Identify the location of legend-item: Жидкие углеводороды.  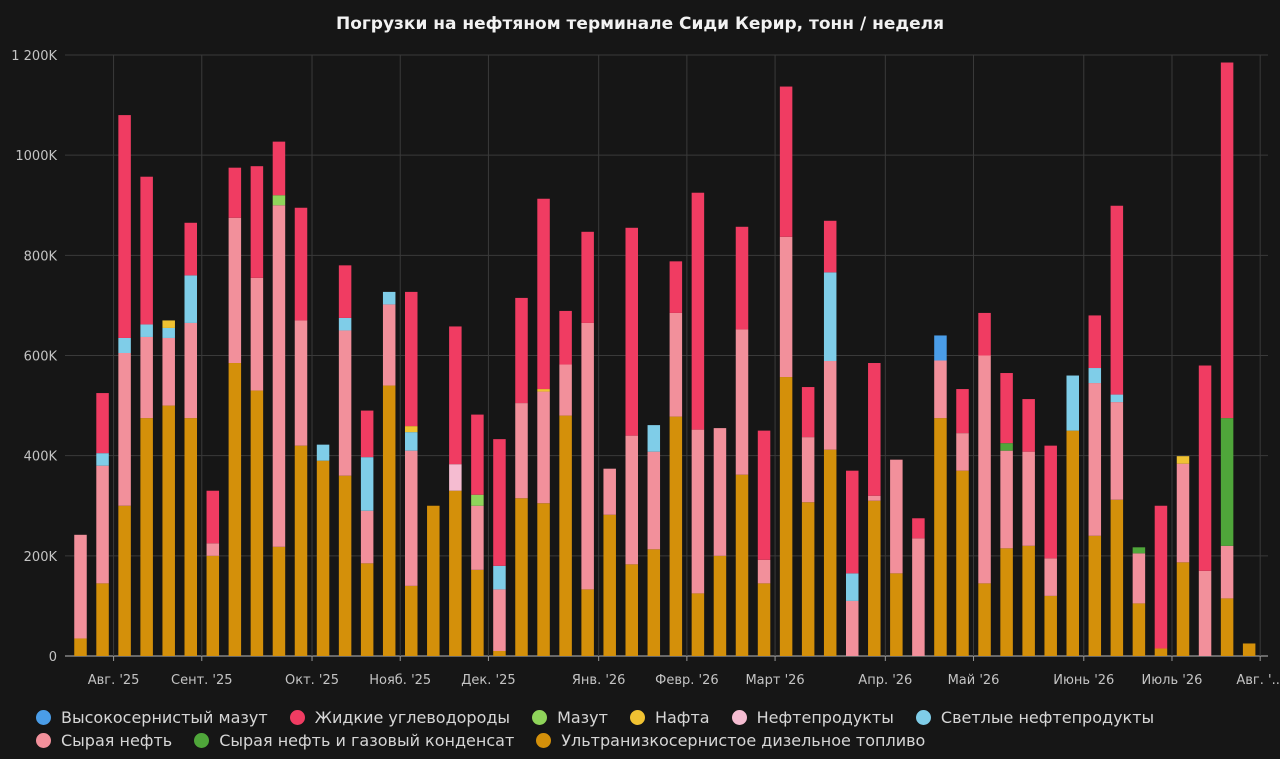
(399, 717).